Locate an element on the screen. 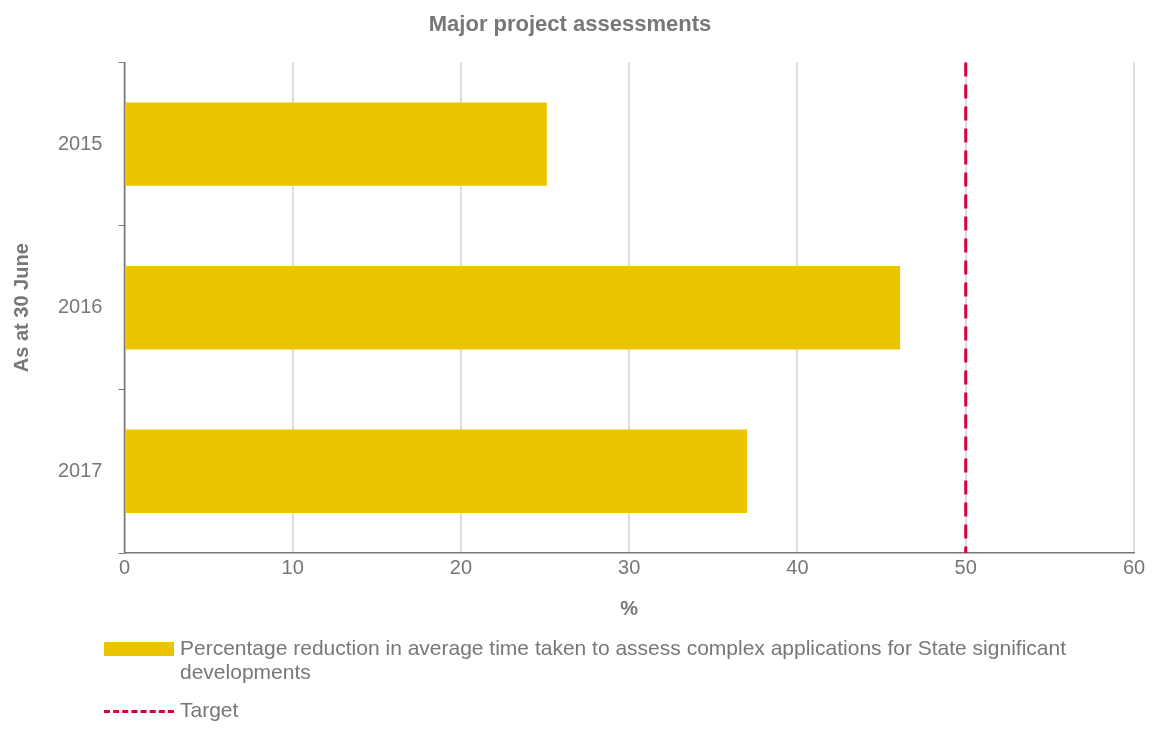 Image resolution: width=1154 pixels, height=729 pixels. x-tick-label: 40 is located at coordinates (797, 566).